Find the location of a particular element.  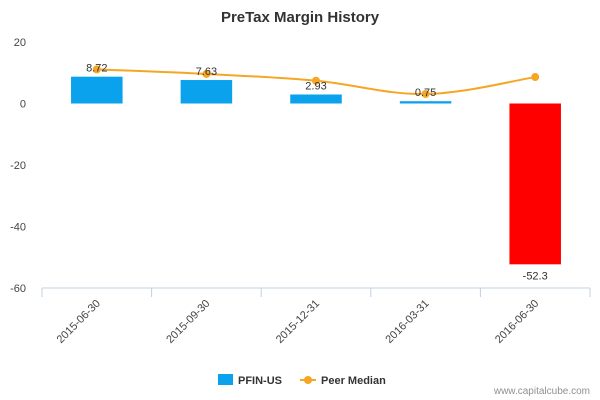

data-label-pfin: 0.75 is located at coordinates (425, 93).